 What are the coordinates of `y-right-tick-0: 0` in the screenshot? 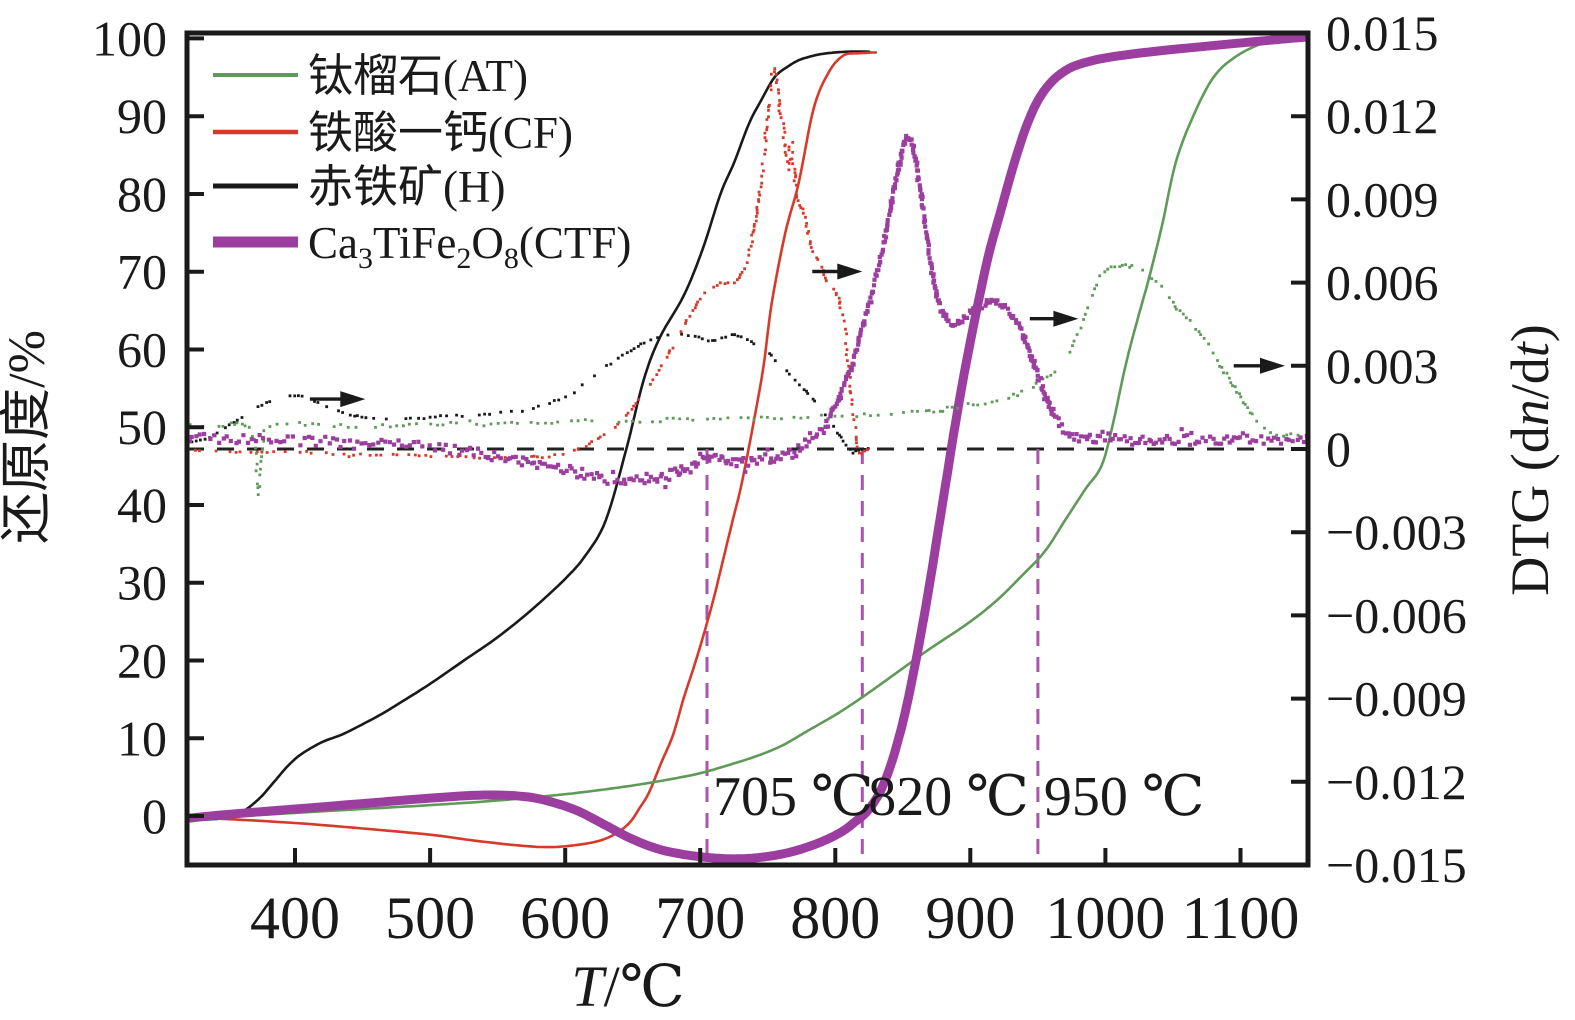 It's located at (1338, 449).